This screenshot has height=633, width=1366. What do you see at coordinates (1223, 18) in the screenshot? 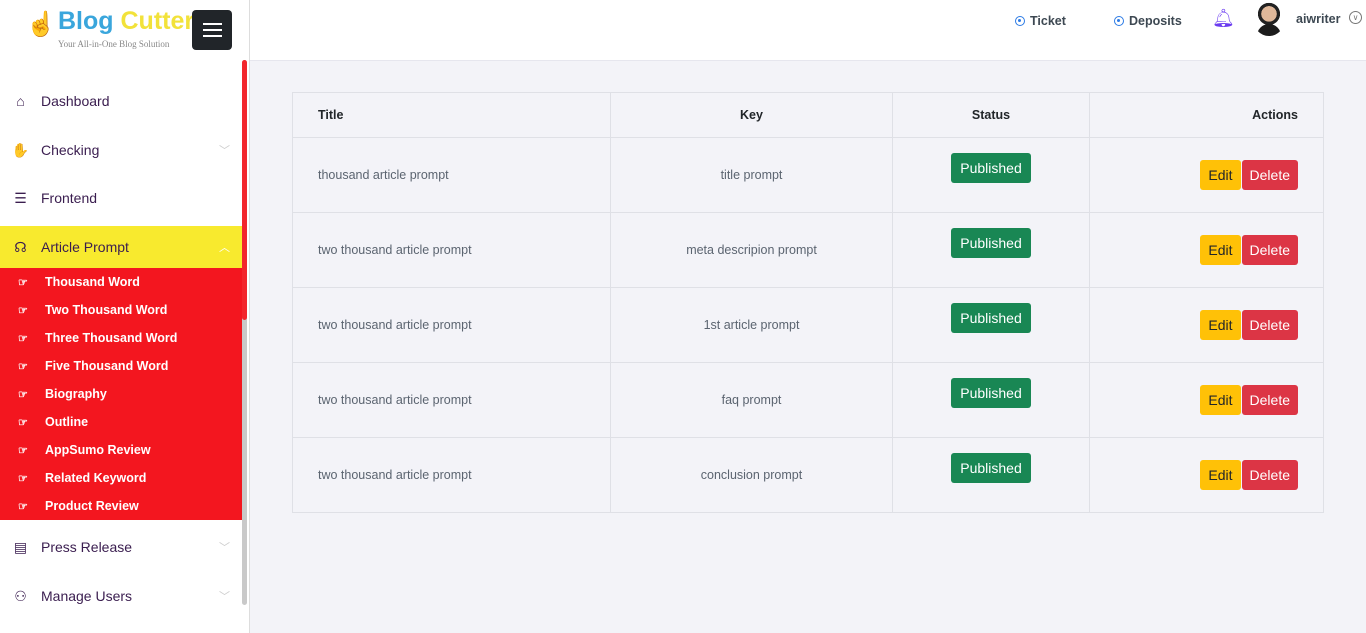
I see `bell-icon: 🔔︎` at bounding box center [1223, 18].